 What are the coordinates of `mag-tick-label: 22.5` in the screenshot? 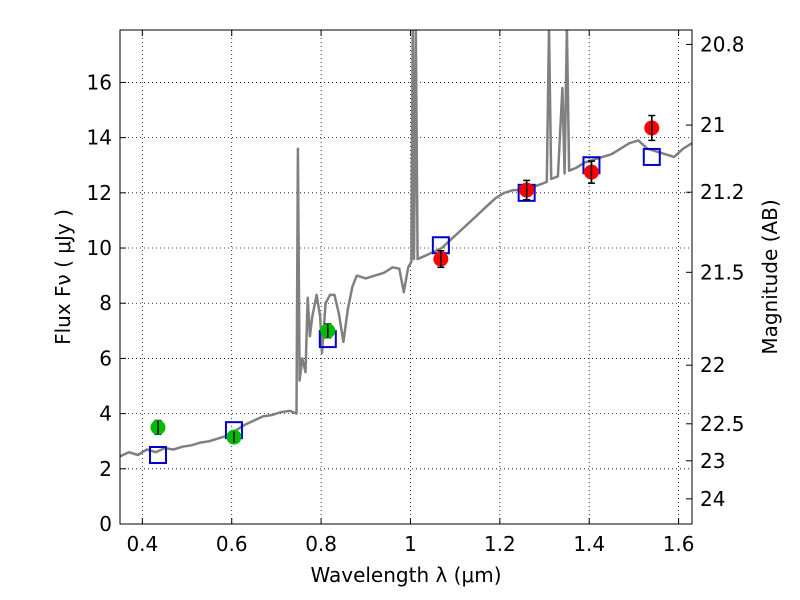 It's located at (722, 424).